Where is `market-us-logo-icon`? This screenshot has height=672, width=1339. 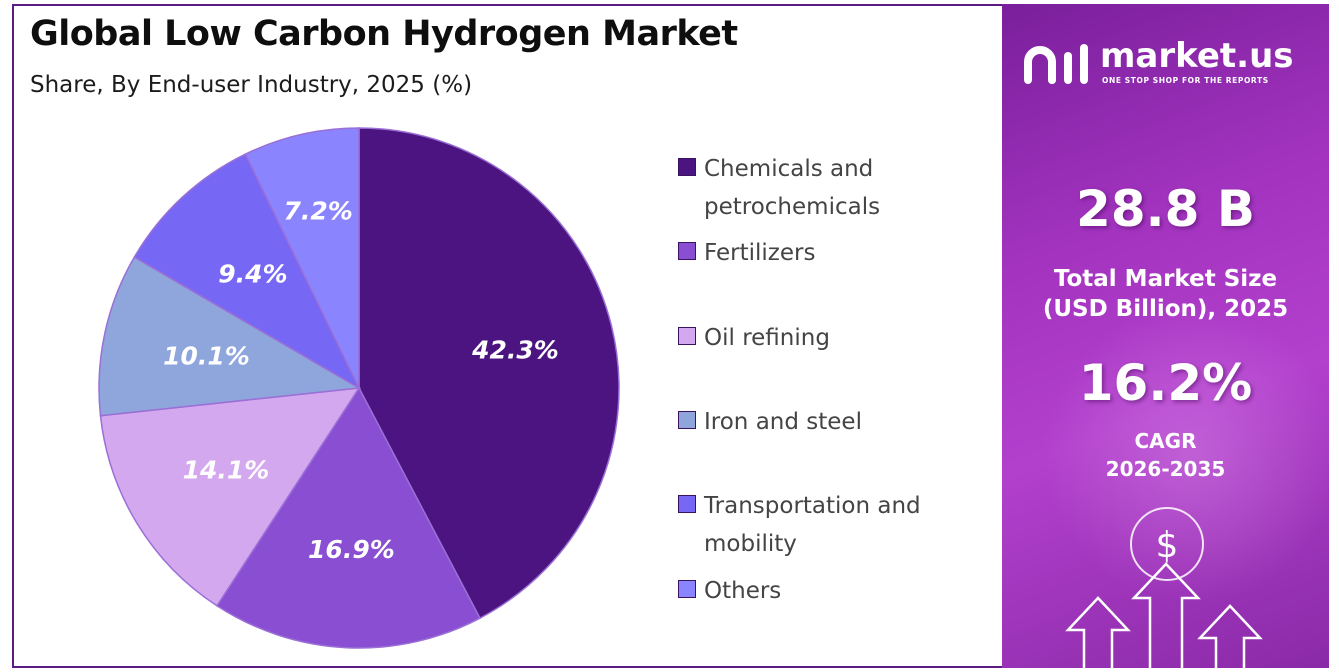 market-us-logo-icon is located at coordinates (1056, 64).